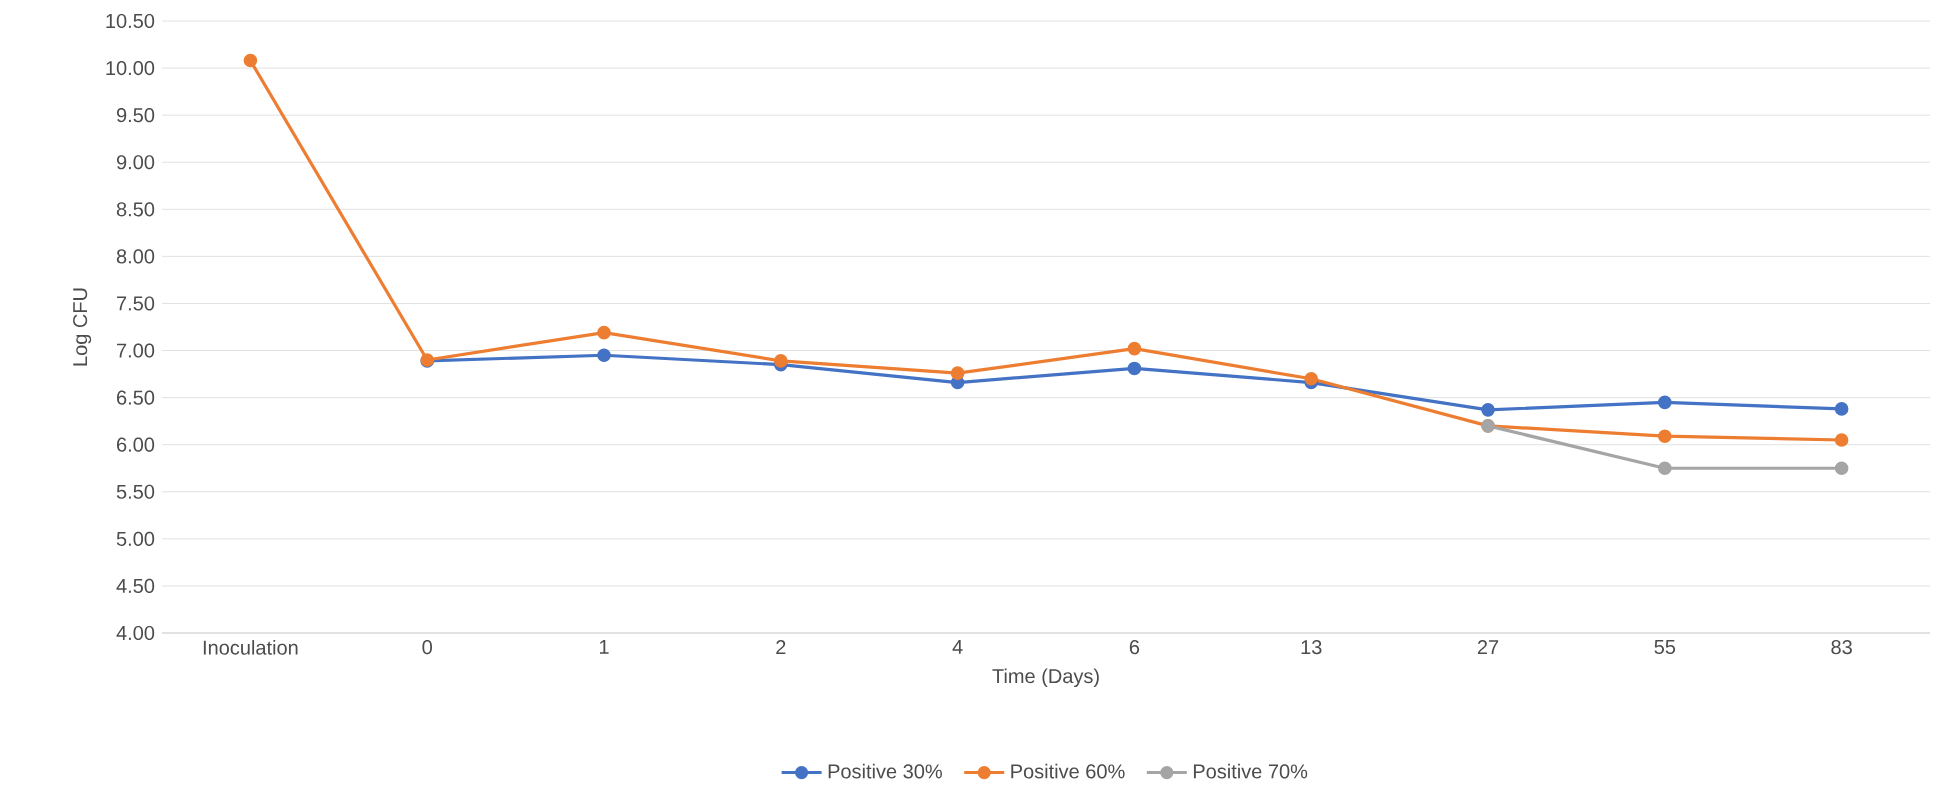 This screenshot has height=804, width=1954. I want to click on x-tick-label: 1, so click(604, 647).